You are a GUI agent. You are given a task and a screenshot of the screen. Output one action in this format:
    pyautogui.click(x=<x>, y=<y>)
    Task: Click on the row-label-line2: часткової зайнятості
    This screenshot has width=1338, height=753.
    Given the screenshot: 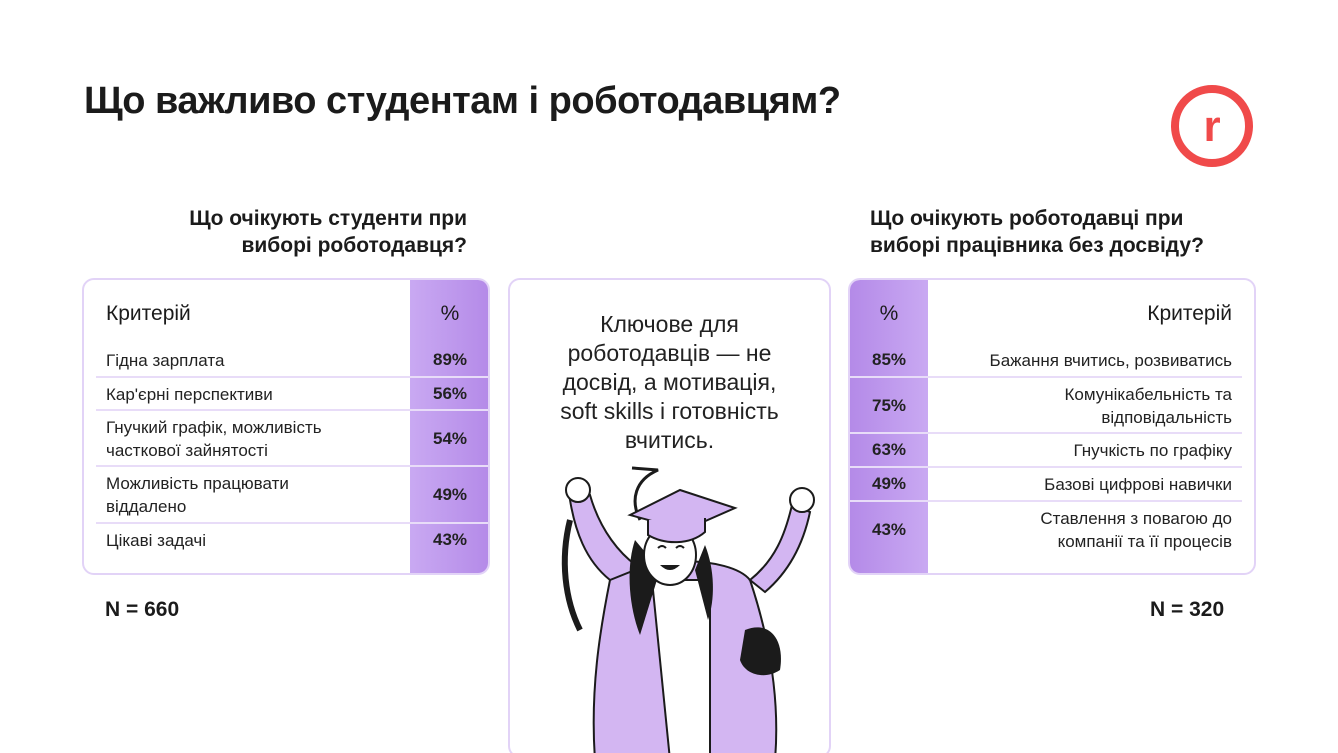 What is the action you would take?
    pyautogui.click(x=187, y=450)
    